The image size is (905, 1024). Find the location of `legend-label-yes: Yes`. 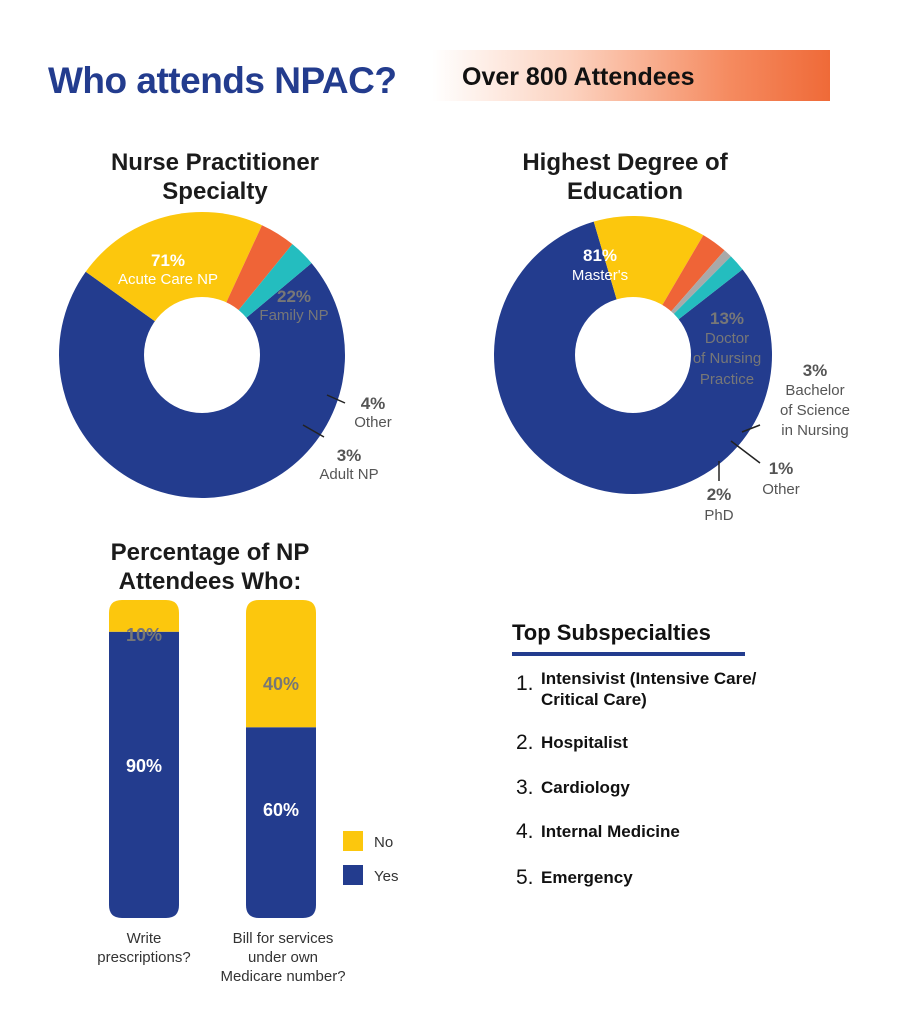

legend-label-yes: Yes is located at coordinates (386, 876).